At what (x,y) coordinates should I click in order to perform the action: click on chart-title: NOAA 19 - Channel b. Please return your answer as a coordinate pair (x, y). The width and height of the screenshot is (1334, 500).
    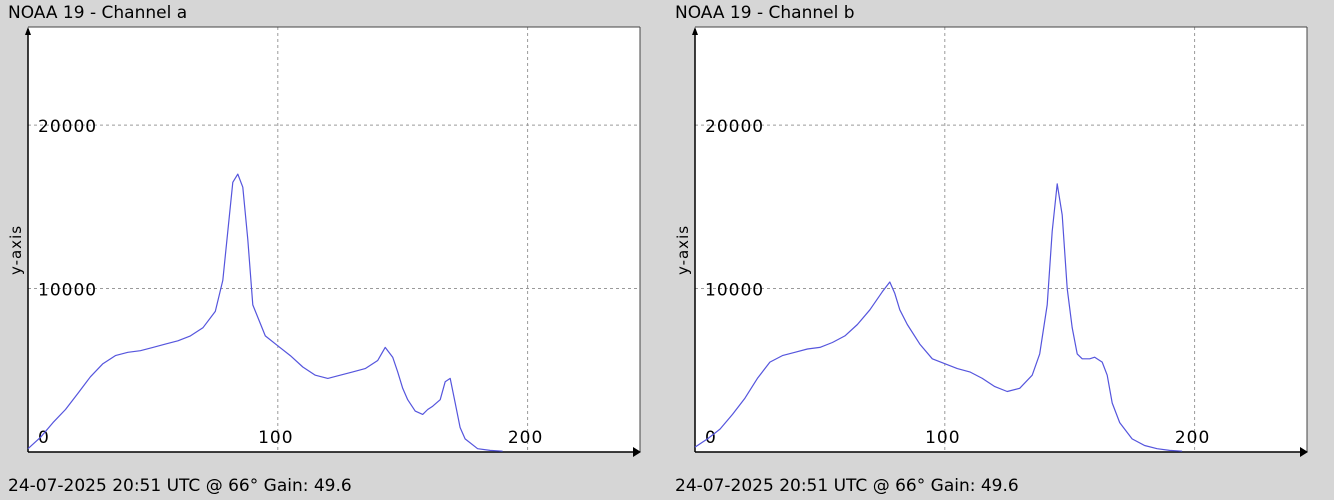
    Looking at the image, I should click on (765, 13).